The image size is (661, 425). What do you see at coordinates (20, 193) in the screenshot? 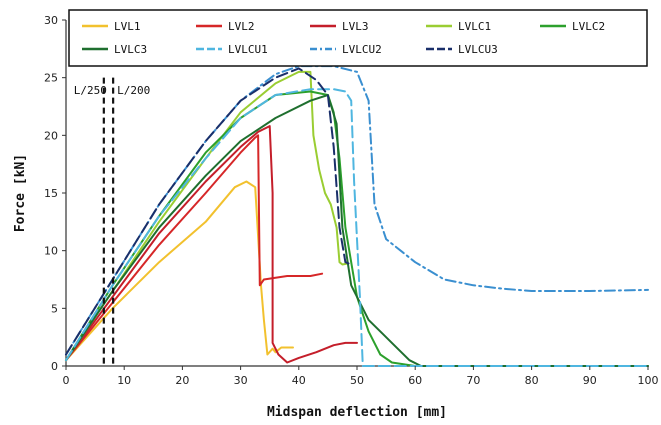
I see `y-axis-label: Force [kN]` at bounding box center [20, 193].